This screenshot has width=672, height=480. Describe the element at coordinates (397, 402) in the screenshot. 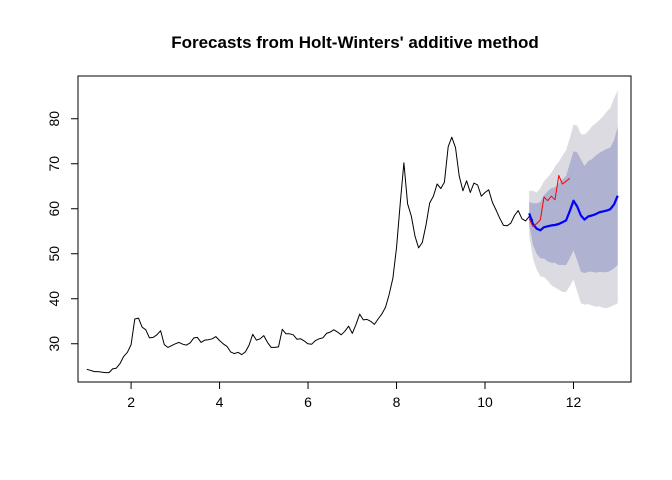

I see `x-tick-label: 8` at that location.